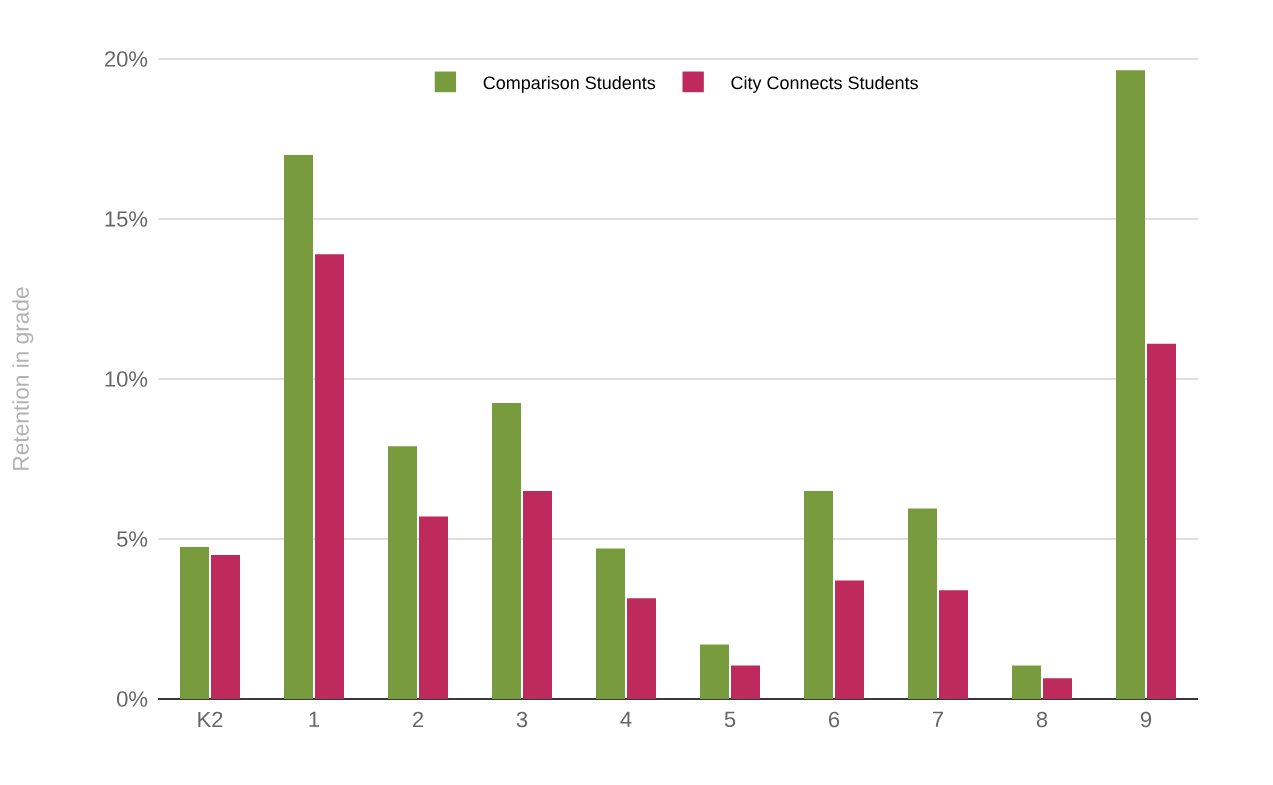  Describe the element at coordinates (824, 84) in the screenshot. I see `legend-label: City Connects Students` at that location.